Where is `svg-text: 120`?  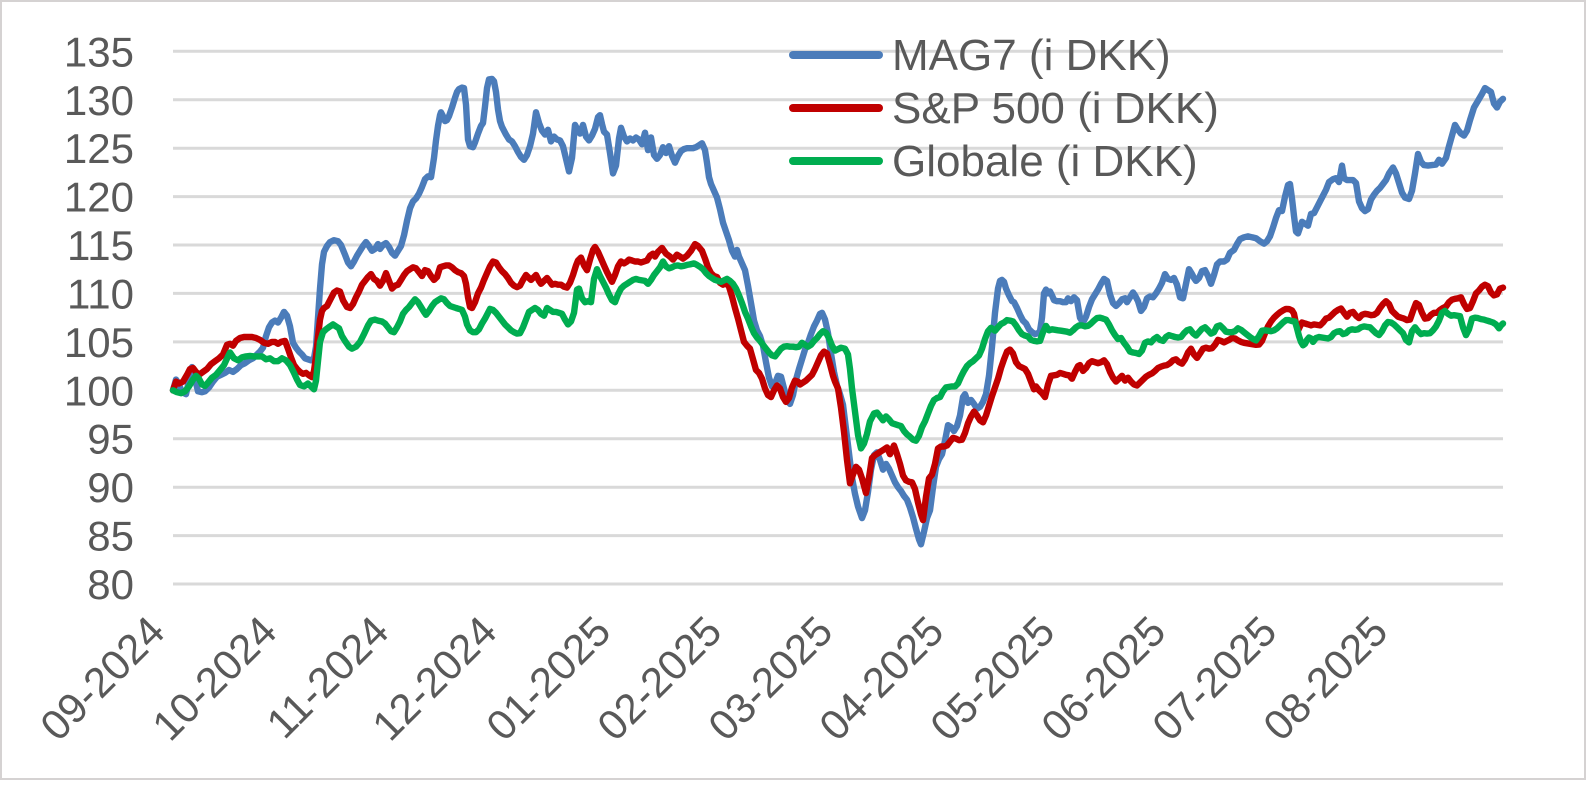
svg-text: 120 is located at coordinates (99, 197).